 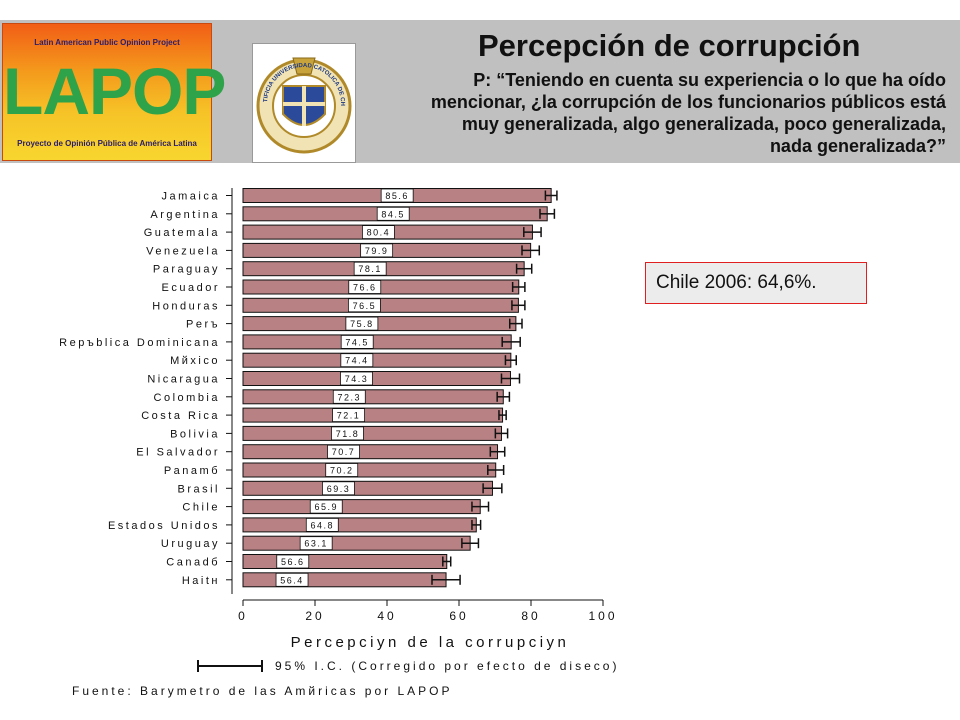 I want to click on category-label: Estados Unidos, so click(x=164, y=526).